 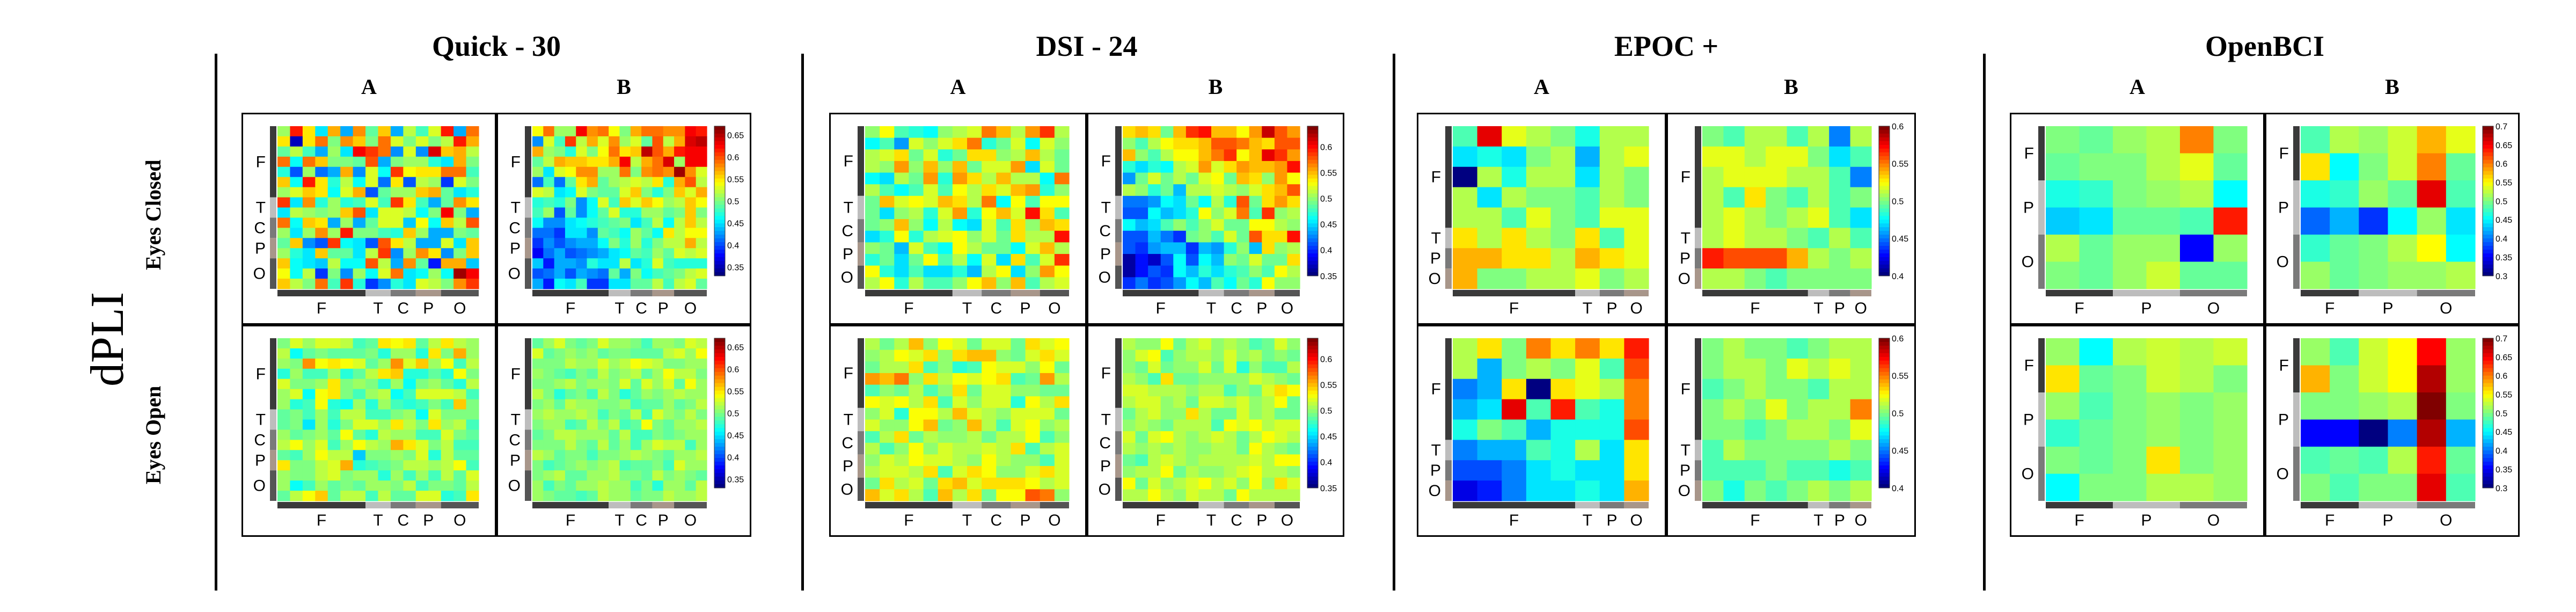 I want to click on region-label: O, so click(x=1684, y=279).